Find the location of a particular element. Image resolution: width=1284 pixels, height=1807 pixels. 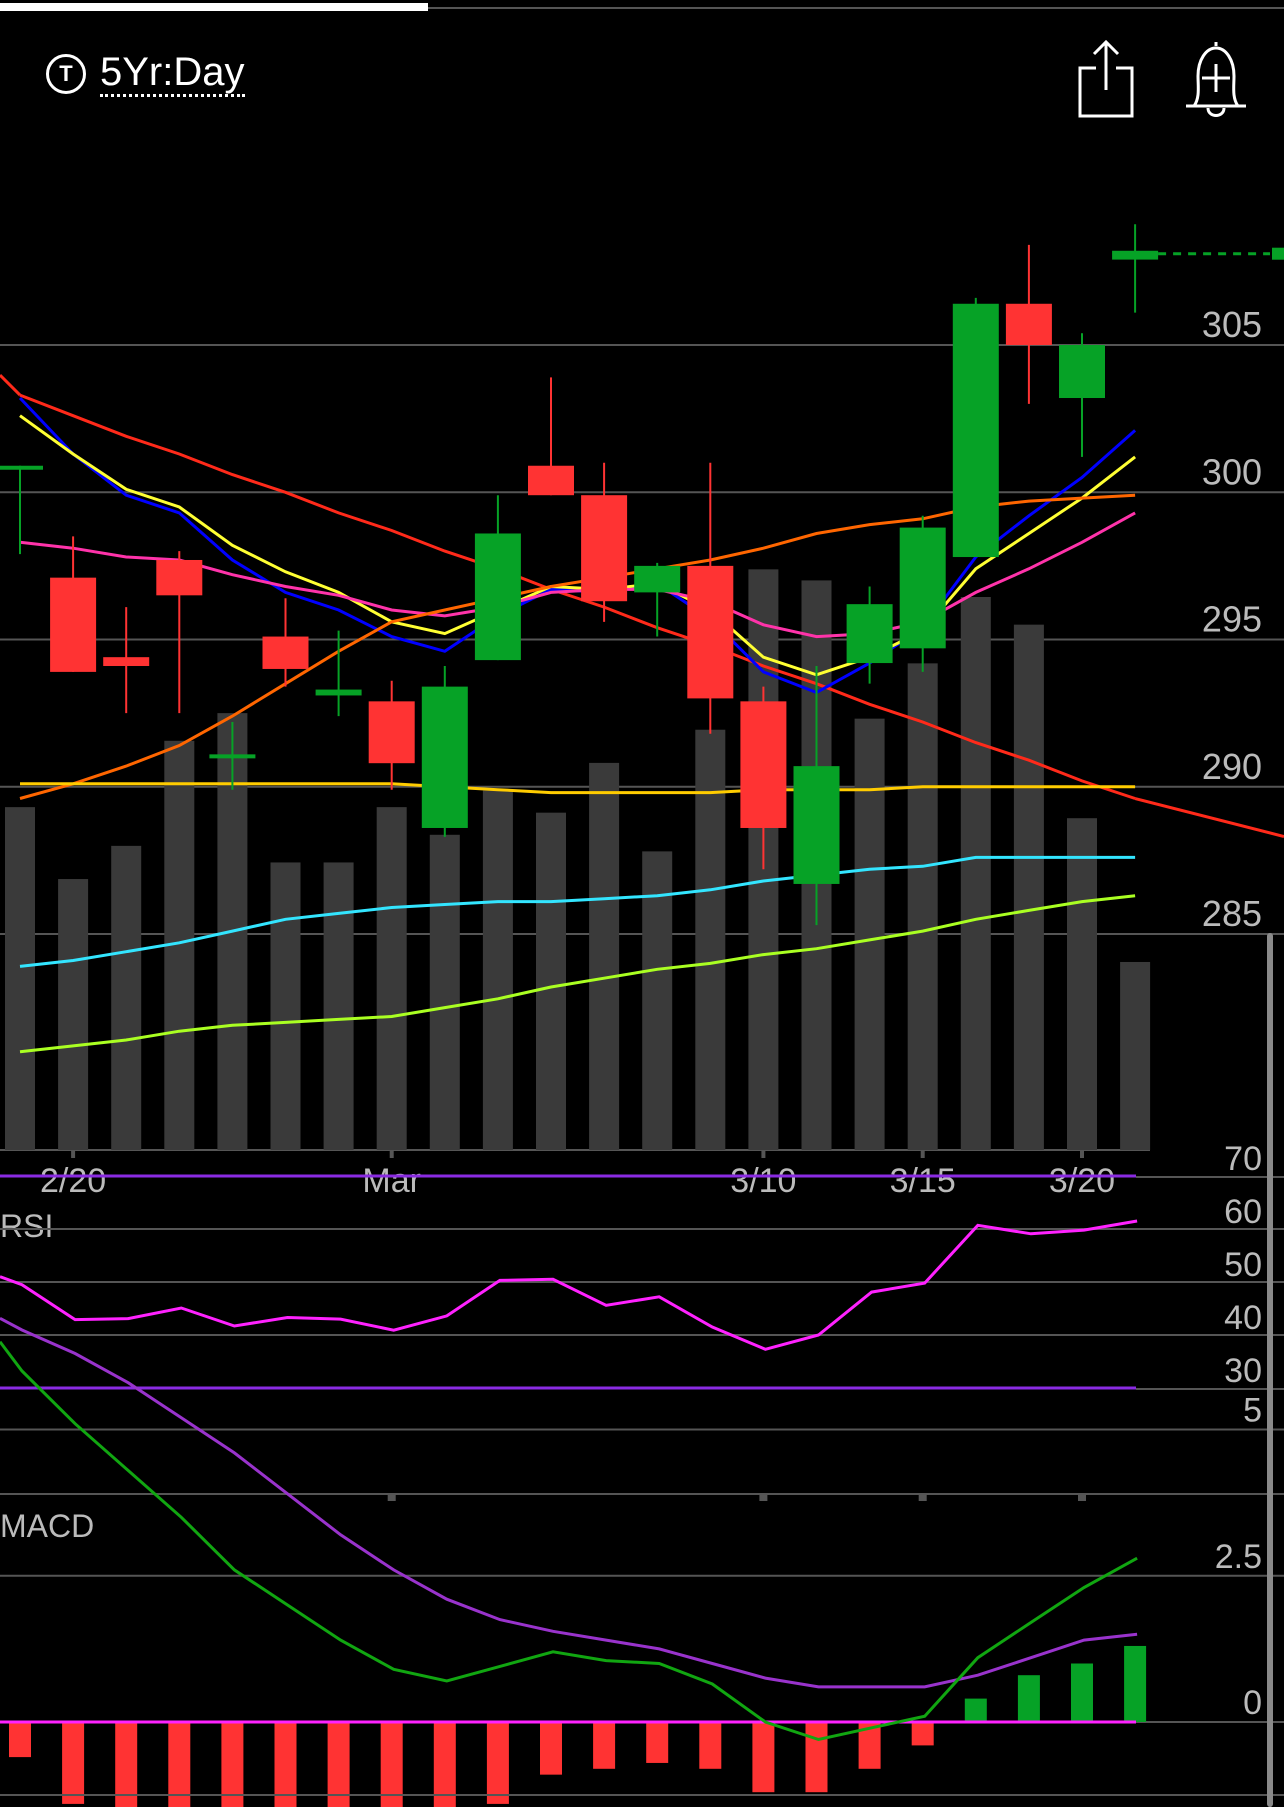

price-tick-label: 300 is located at coordinates (1232, 471).